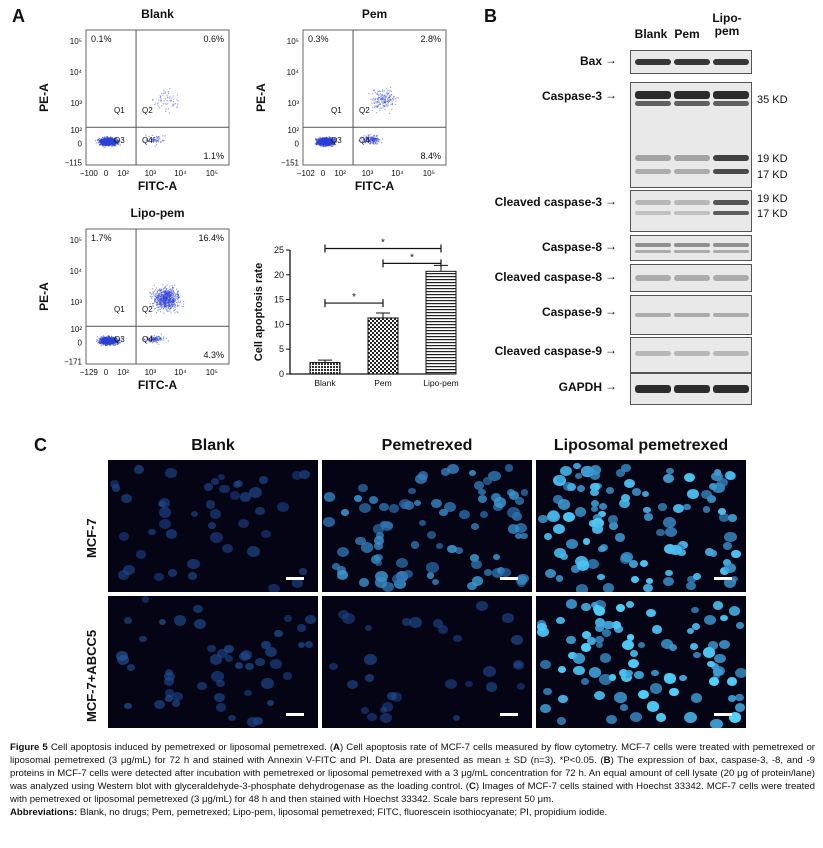  What do you see at coordinates (318, 39) in the screenshot?
I see `percent-q1: 0.3%` at bounding box center [318, 39].